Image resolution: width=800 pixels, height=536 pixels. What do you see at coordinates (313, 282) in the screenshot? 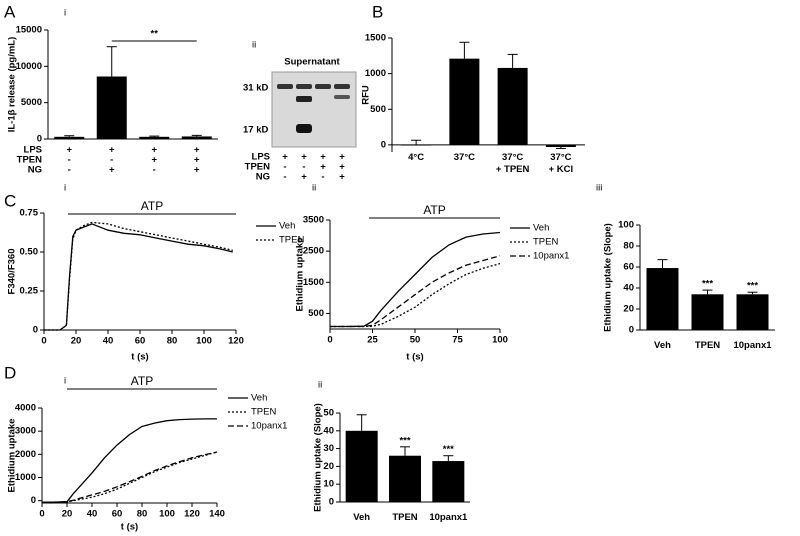
I see `y-tick-label: 1500` at bounding box center [313, 282].